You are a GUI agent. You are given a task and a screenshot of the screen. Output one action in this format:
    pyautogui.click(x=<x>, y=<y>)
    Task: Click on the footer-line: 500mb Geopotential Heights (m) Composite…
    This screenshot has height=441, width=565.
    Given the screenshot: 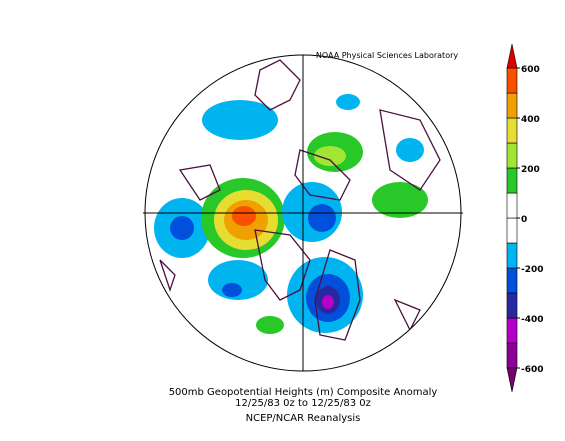 What is the action you would take?
    pyautogui.click(x=303, y=392)
    